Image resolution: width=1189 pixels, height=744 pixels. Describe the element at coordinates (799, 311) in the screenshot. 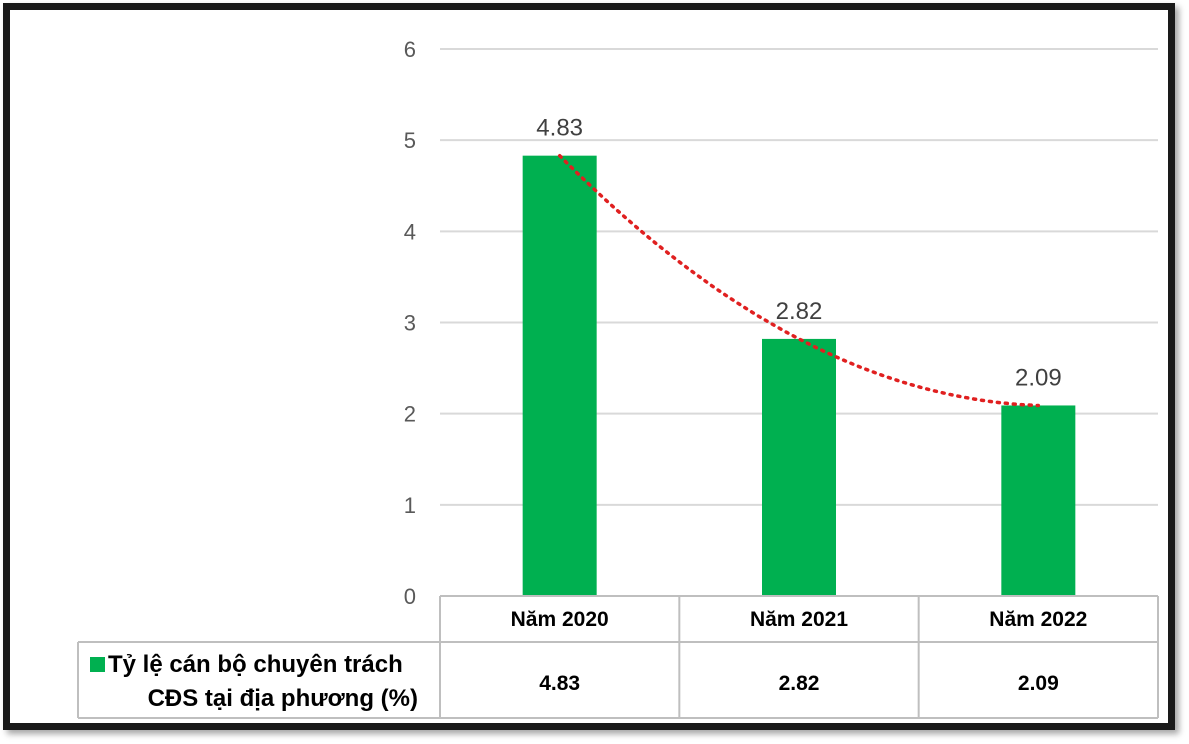

I see `data-label: 2.82` at that location.